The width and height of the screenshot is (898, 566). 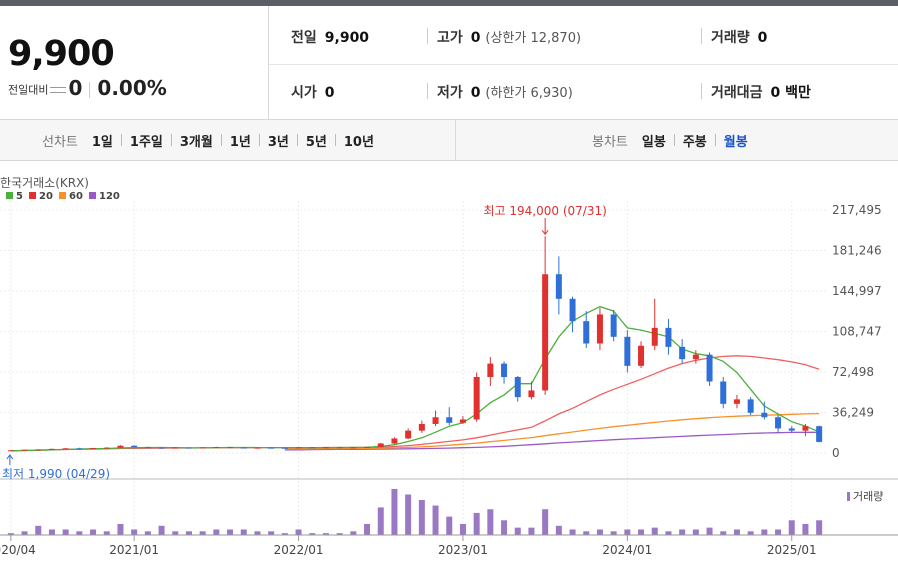 What do you see at coordinates (278, 142) in the screenshot?
I see `tab-3y: 3년` at bounding box center [278, 142].